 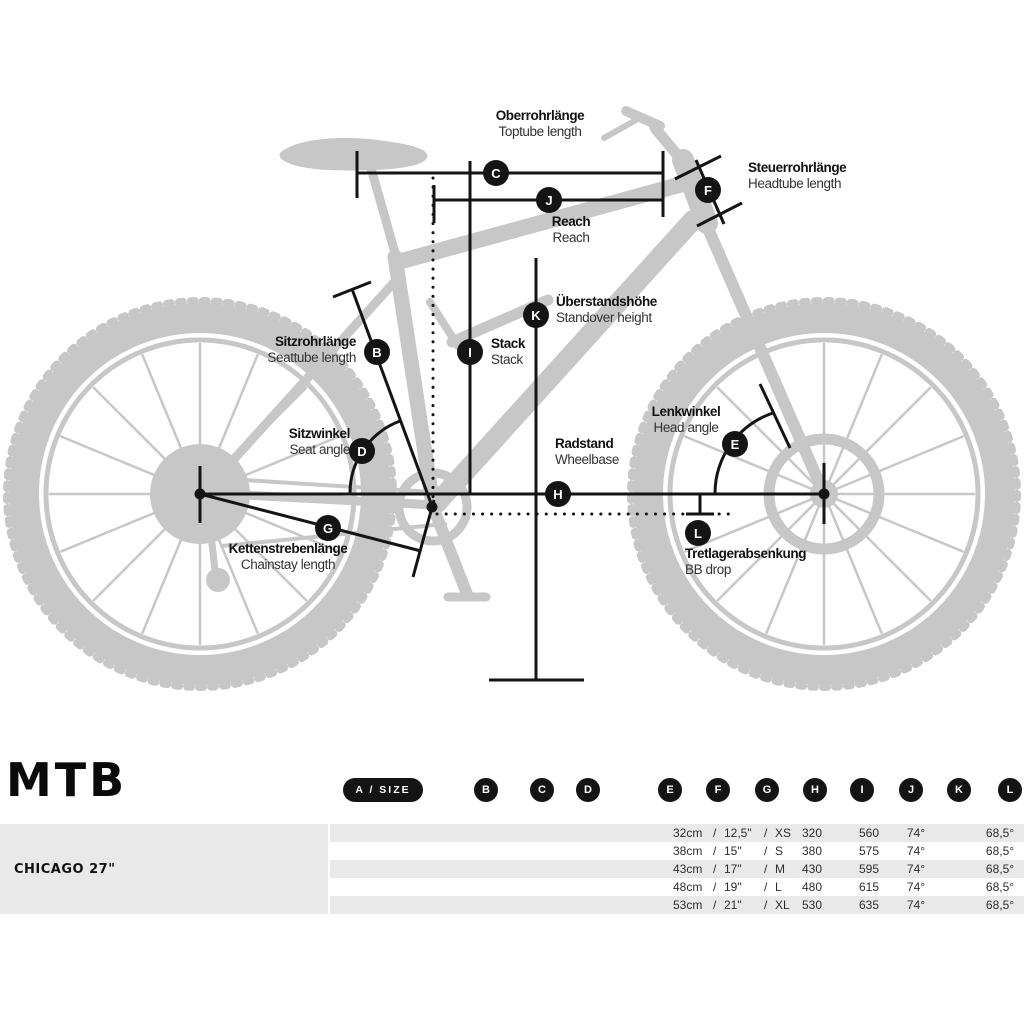 What do you see at coordinates (733, 887) in the screenshot?
I see `cell-size-inch: 19"` at bounding box center [733, 887].